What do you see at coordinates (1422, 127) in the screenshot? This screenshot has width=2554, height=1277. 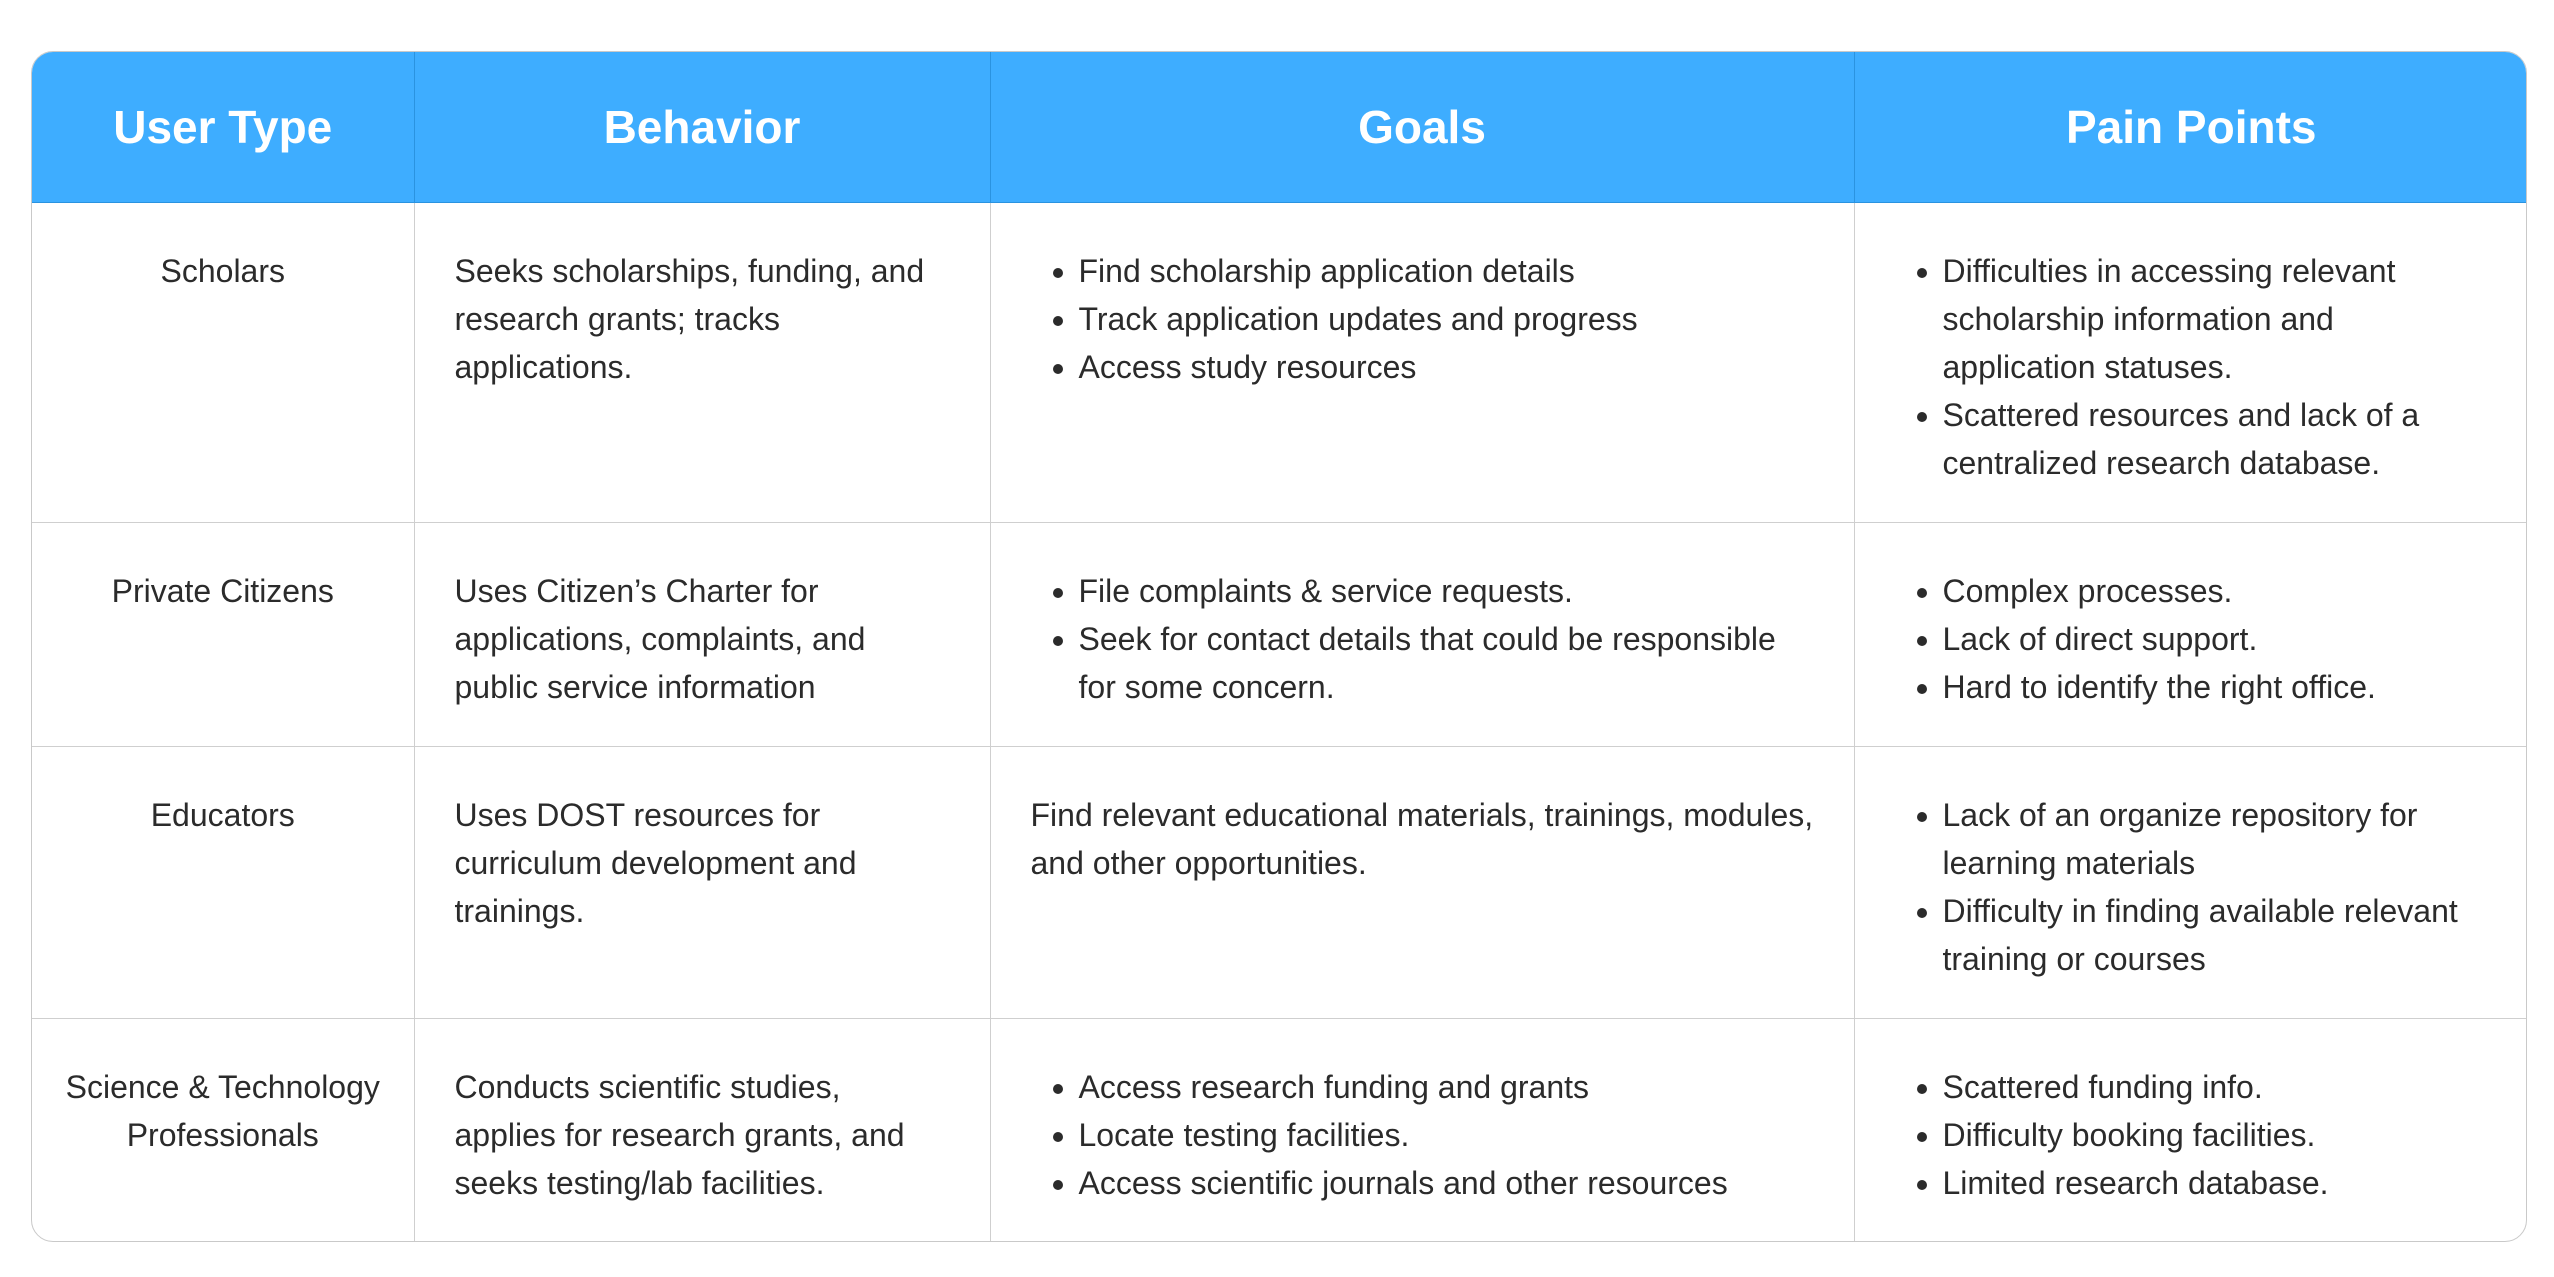 I see `header-goals: Goals` at bounding box center [1422, 127].